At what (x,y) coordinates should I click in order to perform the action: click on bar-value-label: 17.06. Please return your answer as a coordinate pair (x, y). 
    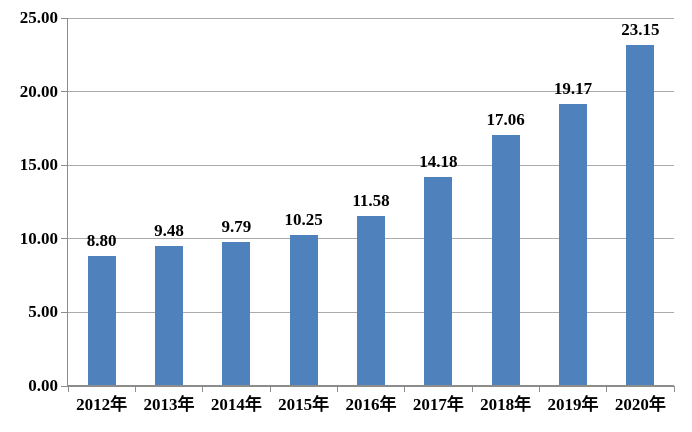
    Looking at the image, I should click on (505, 119).